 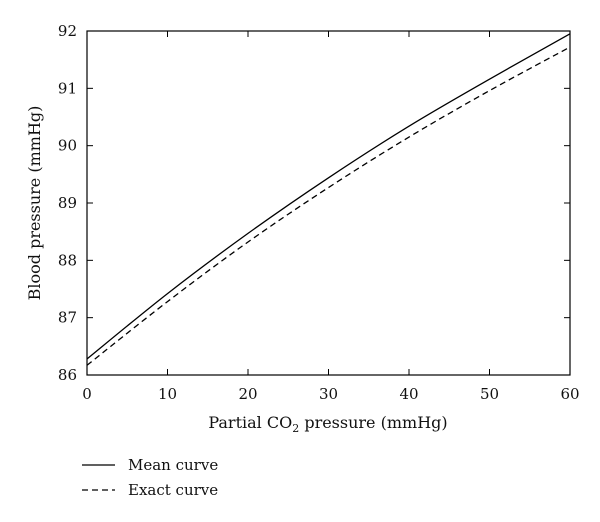 I want to click on y-tick-label-2: 88, so click(x=67, y=260).